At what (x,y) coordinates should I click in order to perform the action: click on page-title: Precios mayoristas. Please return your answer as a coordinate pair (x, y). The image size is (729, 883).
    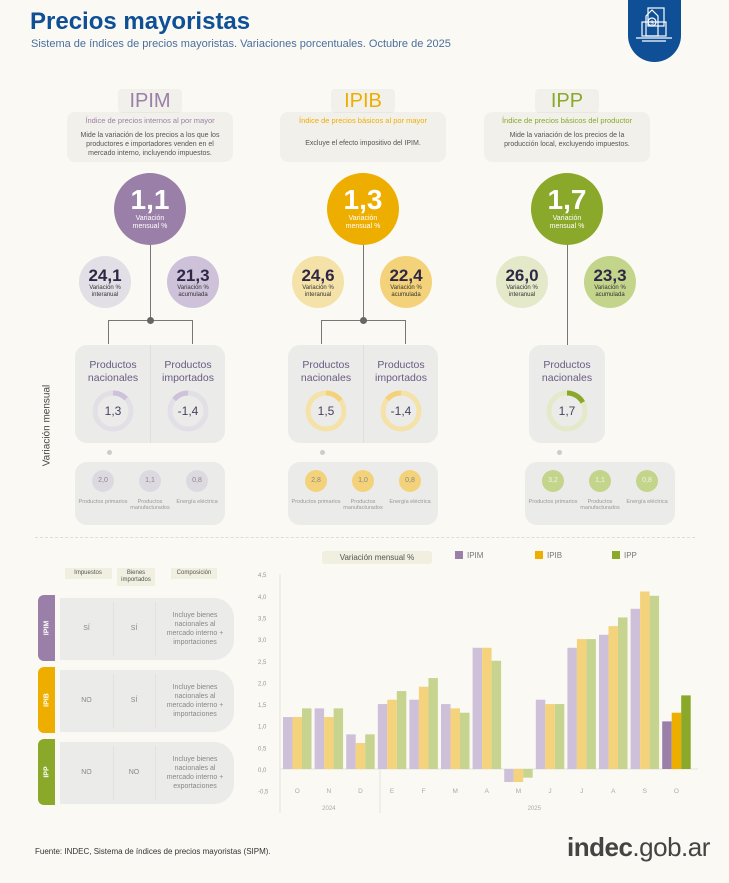
    Looking at the image, I should click on (140, 21).